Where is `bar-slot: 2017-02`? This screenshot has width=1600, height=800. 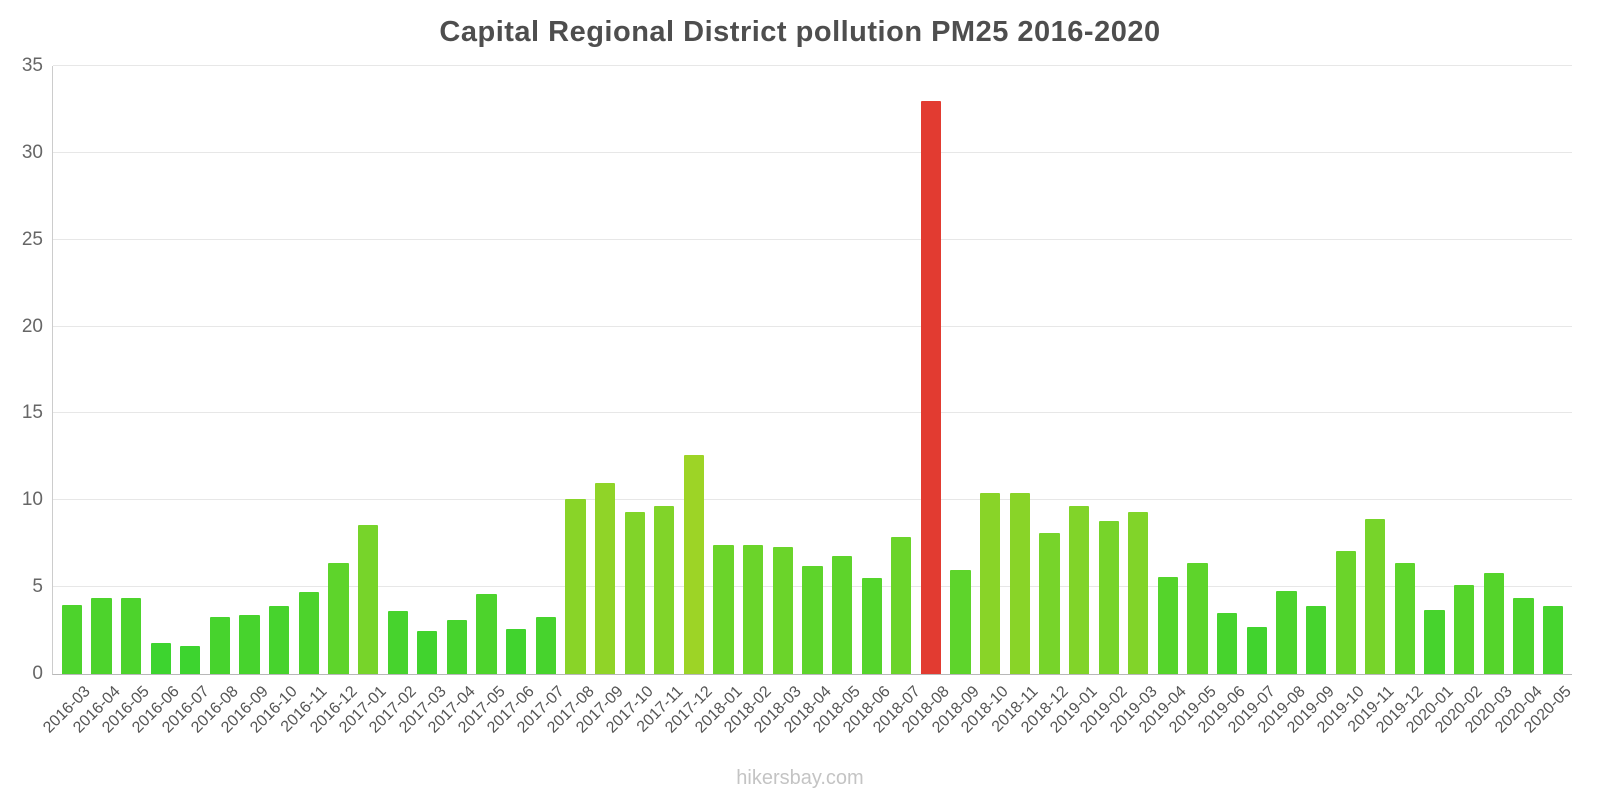
bar-slot: 2017-02 is located at coordinates (393, 401).